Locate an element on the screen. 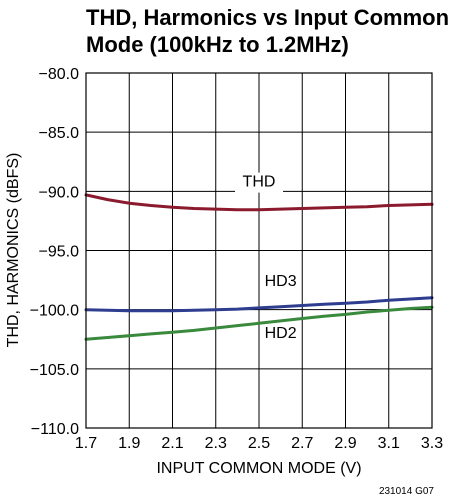 This screenshot has width=450, height=501. series-label-hd2: HD2 is located at coordinates (281, 333).